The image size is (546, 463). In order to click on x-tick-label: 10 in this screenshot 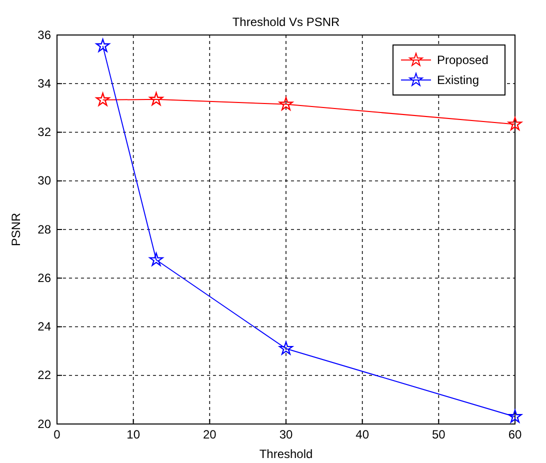, I will do `click(133, 435)`.